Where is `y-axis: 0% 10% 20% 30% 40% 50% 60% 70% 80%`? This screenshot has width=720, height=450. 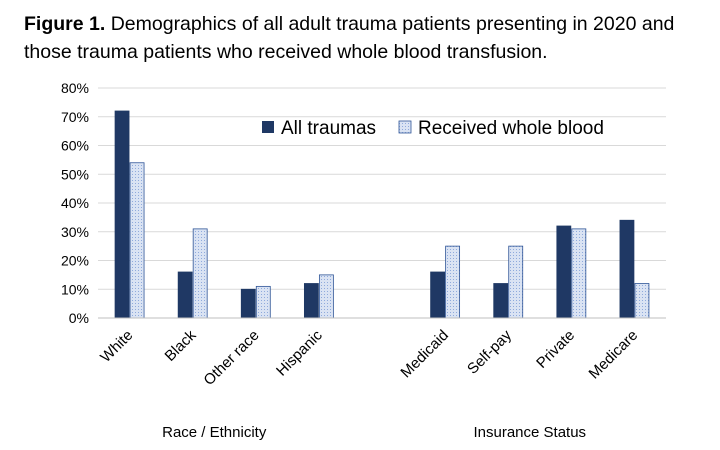 y-axis: 0% 10% 20% 30% 40% 50% 60% 70% 80% is located at coordinates (75, 203).